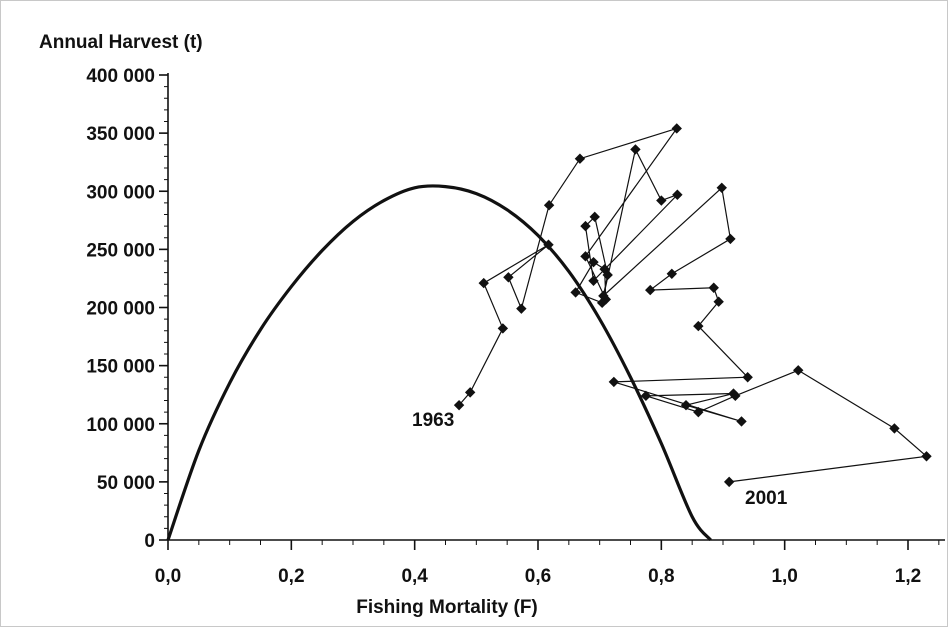  Describe the element at coordinates (120, 76) in the screenshot. I see `y-tick-label: 400 000` at that location.